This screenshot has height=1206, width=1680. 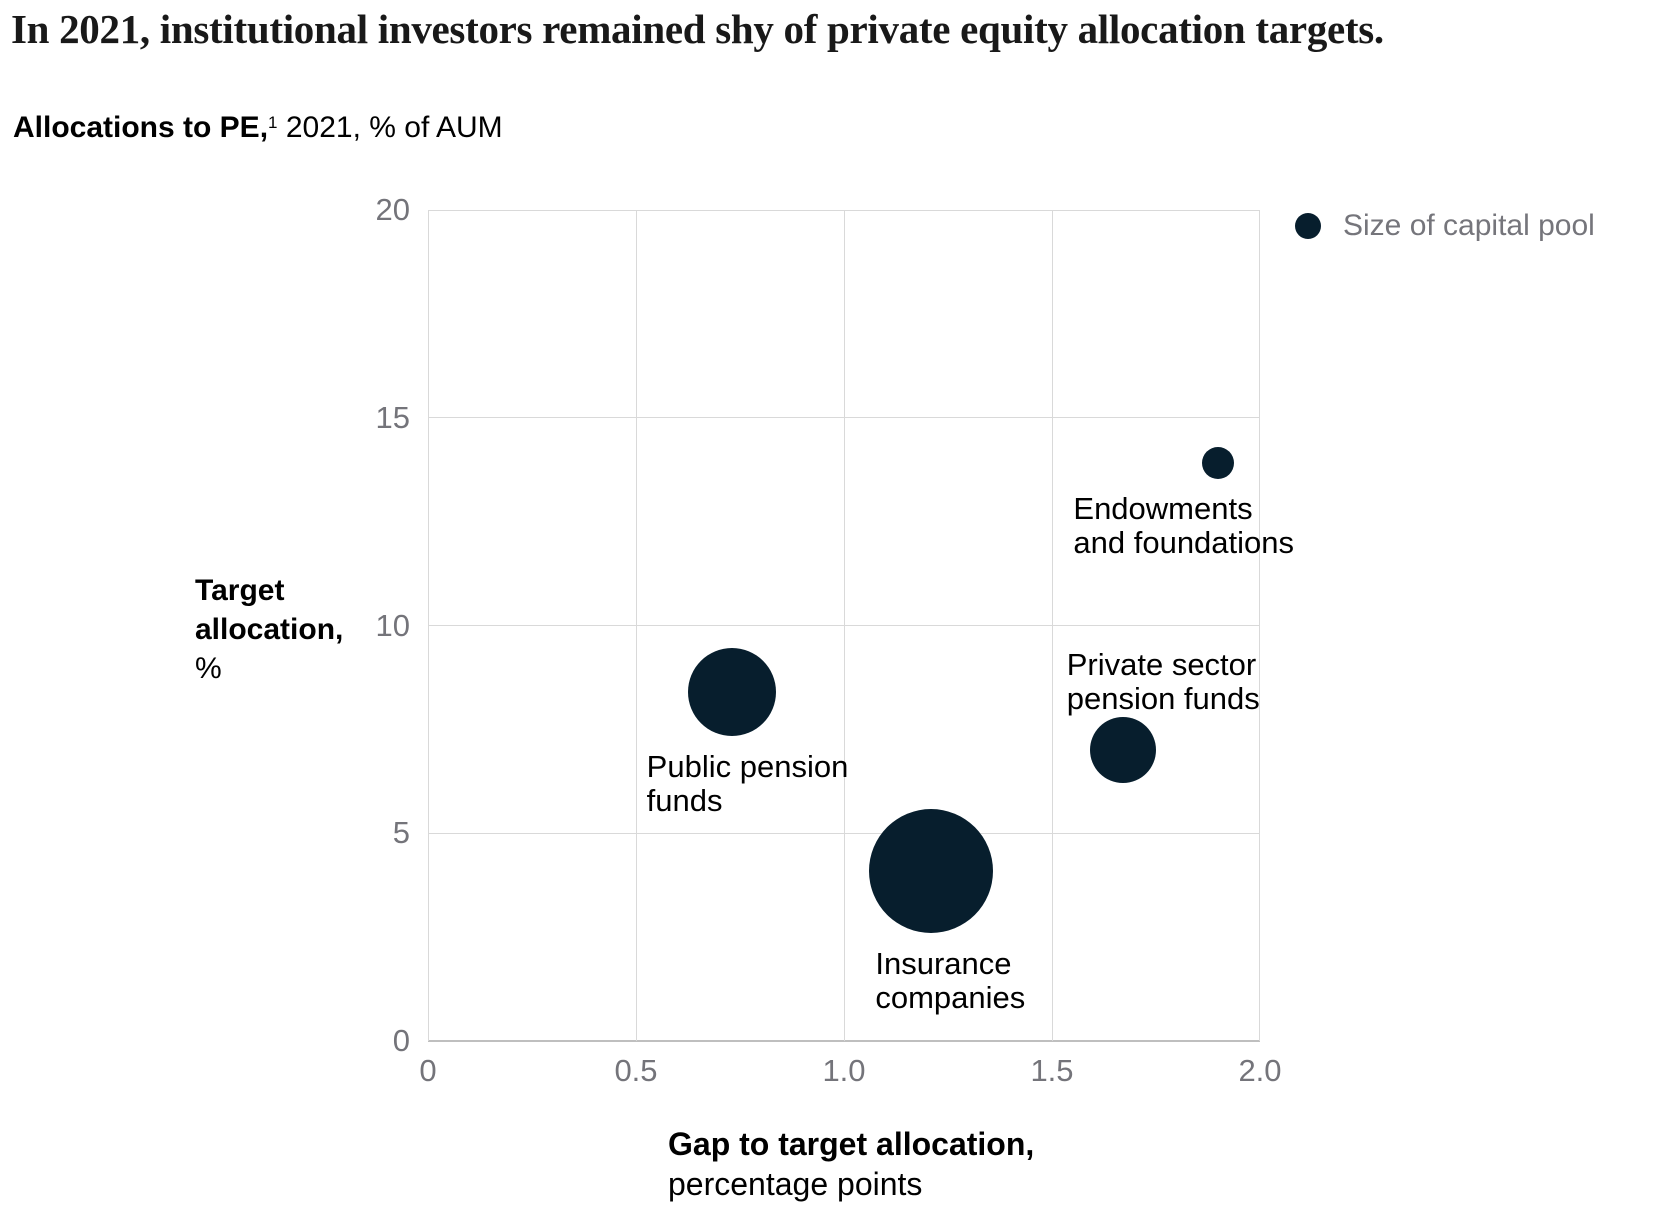 What do you see at coordinates (844, 1070) in the screenshot?
I see `x-tick-label: 1.0` at bounding box center [844, 1070].